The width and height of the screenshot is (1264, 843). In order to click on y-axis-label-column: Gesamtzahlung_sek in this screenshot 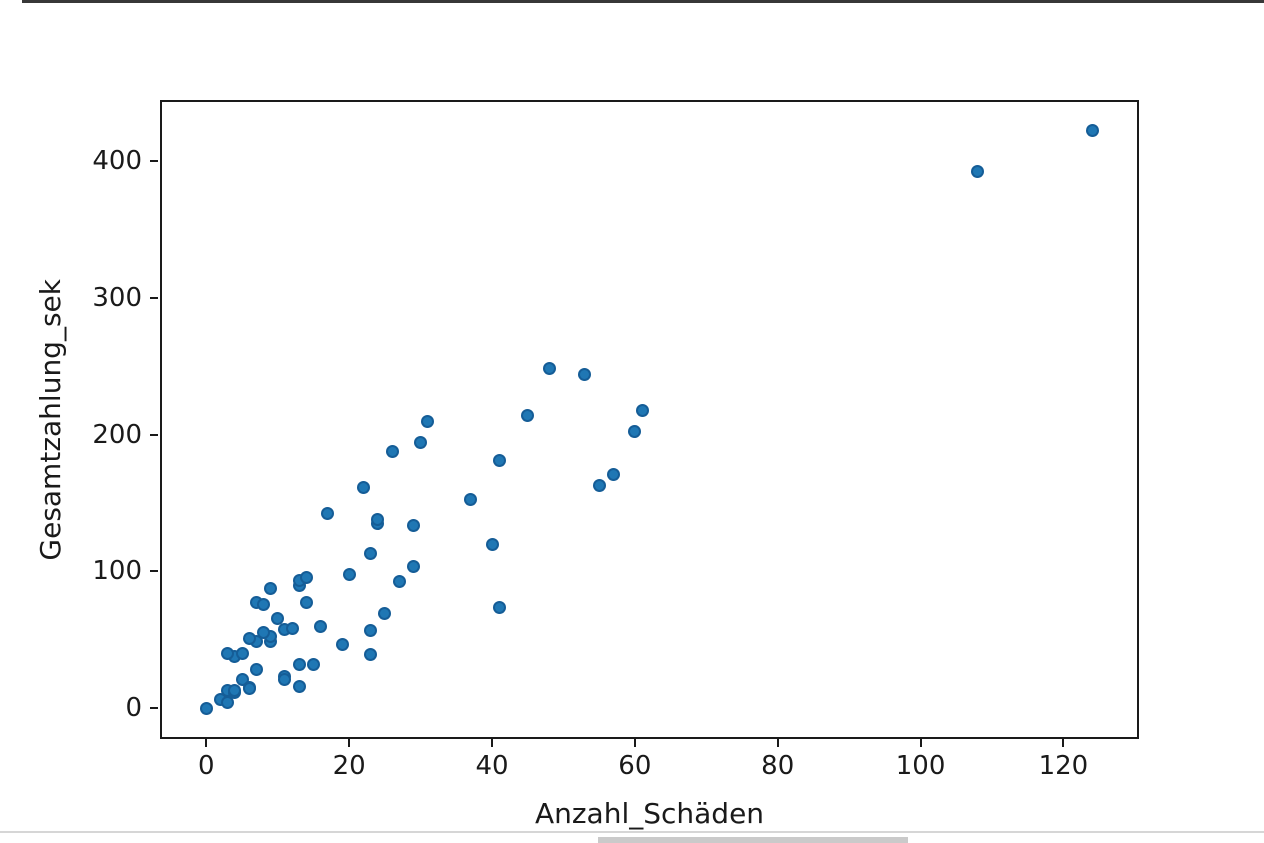, I will do `click(50, 419)`.